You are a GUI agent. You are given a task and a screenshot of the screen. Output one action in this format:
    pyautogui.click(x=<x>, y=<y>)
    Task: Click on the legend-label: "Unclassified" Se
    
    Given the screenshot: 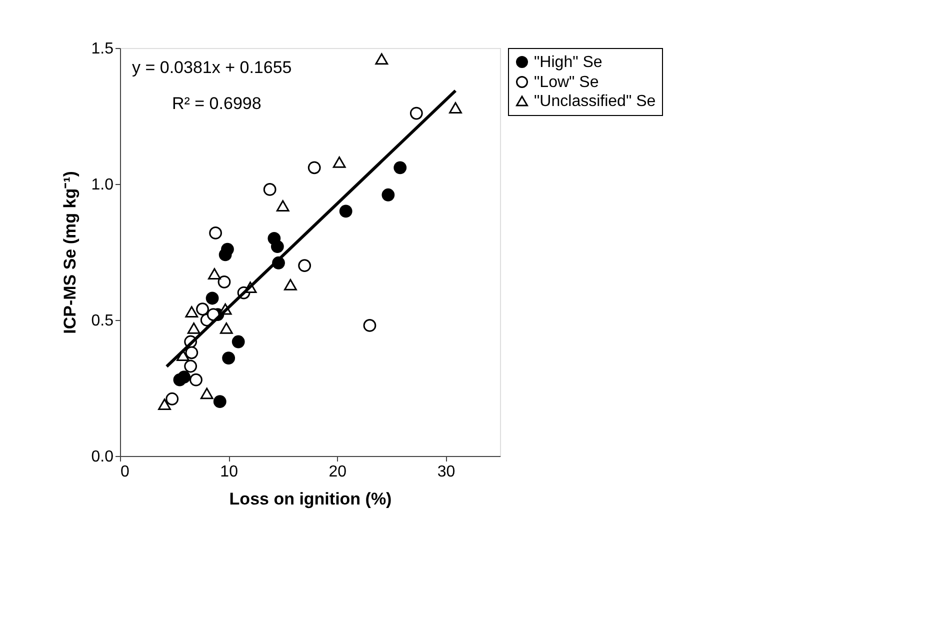 What is the action you would take?
    pyautogui.click(x=595, y=101)
    